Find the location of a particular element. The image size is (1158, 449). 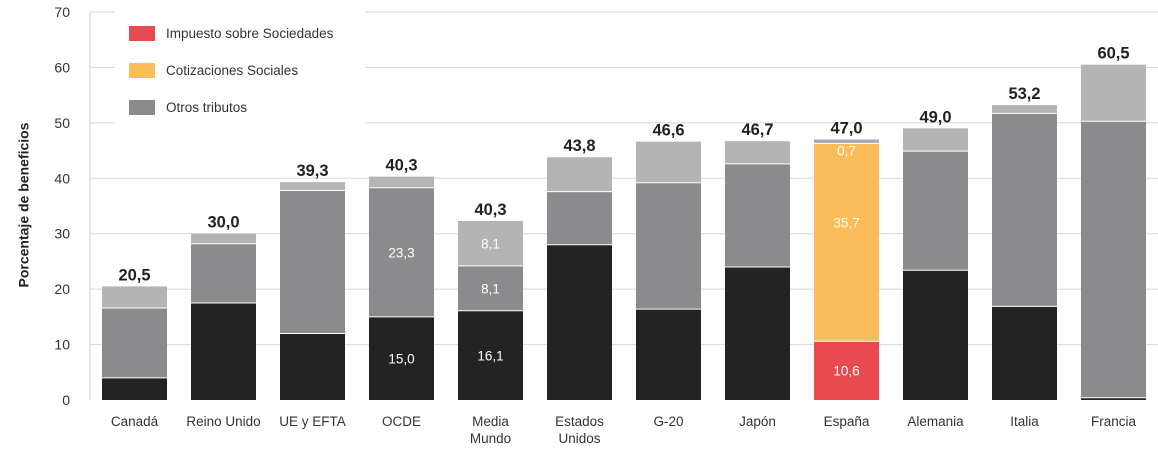

y-axis-title-text: Porcentaje de beneficios is located at coordinates (23, 205).